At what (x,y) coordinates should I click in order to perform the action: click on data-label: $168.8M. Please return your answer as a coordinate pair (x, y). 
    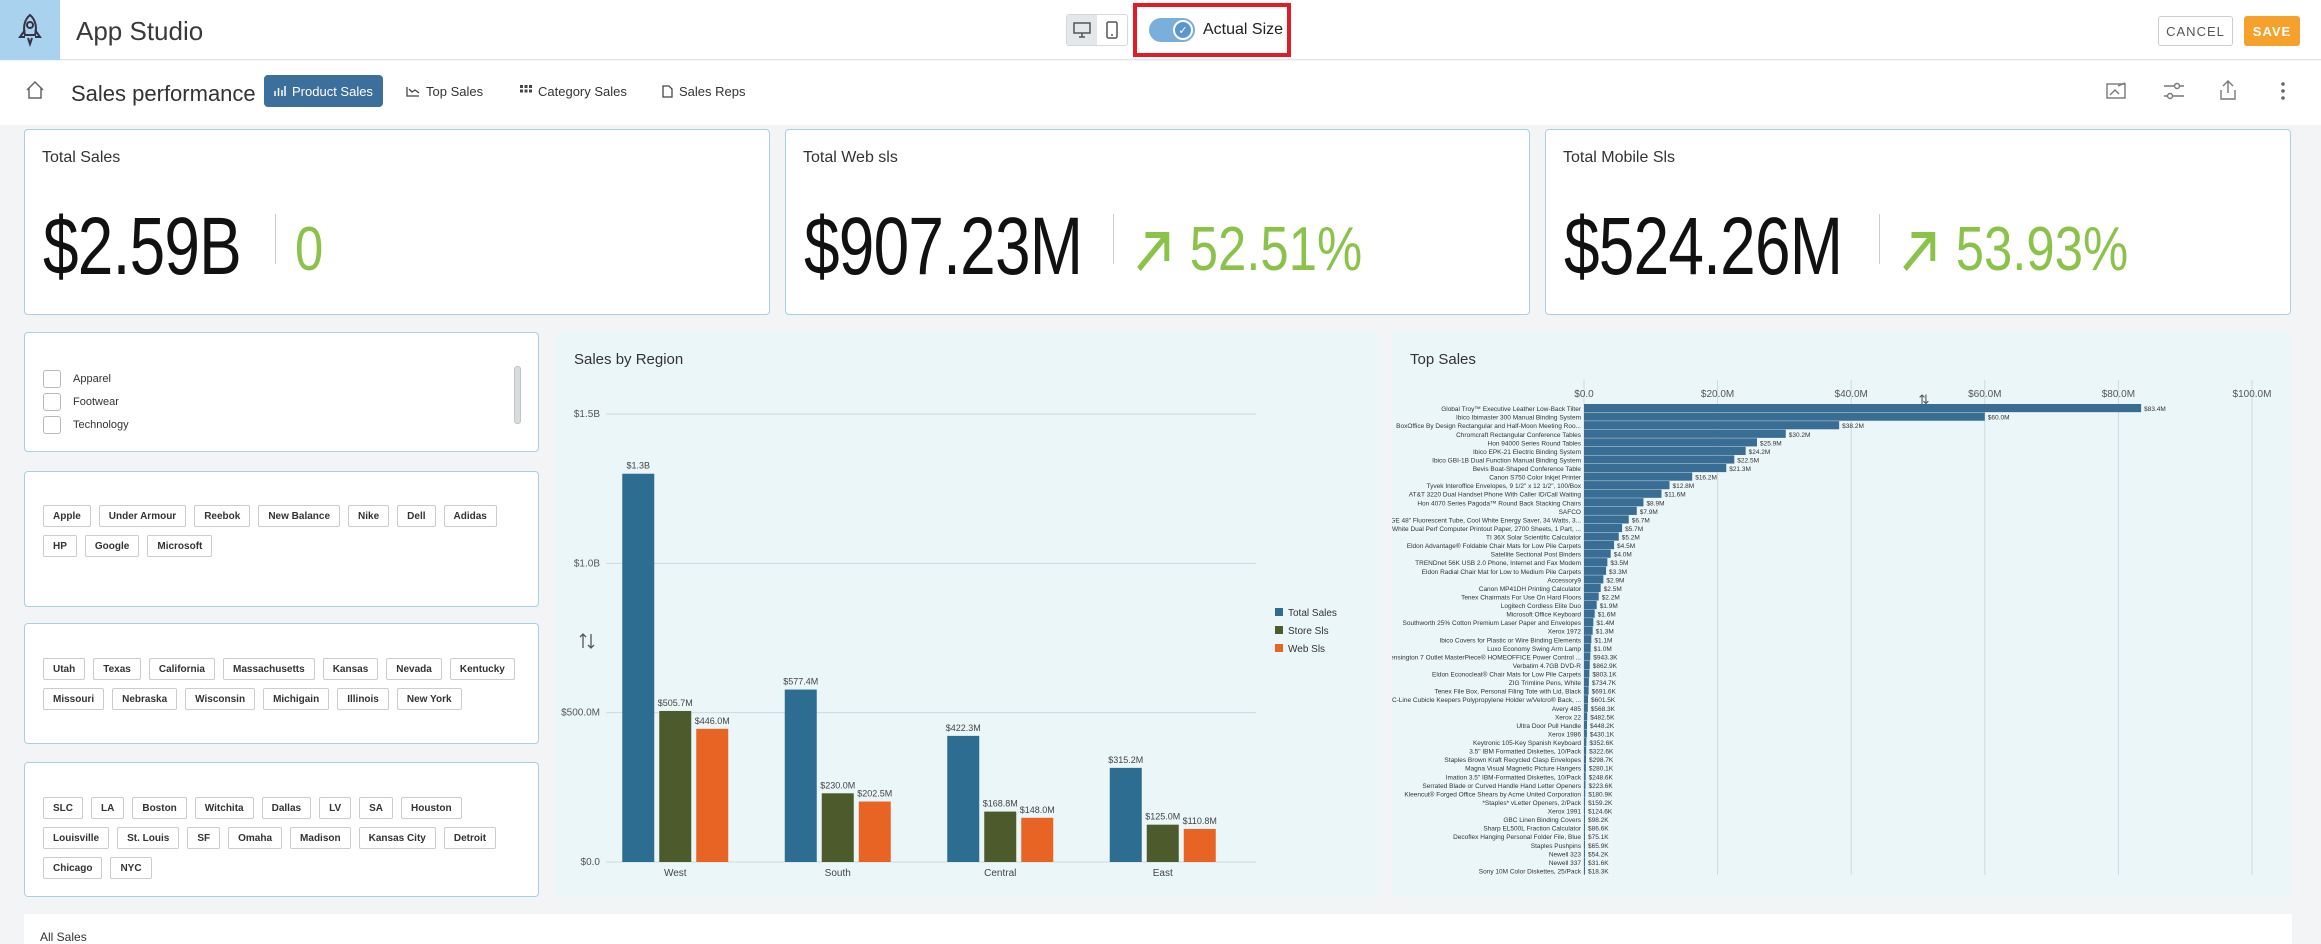
    Looking at the image, I should click on (1000, 804).